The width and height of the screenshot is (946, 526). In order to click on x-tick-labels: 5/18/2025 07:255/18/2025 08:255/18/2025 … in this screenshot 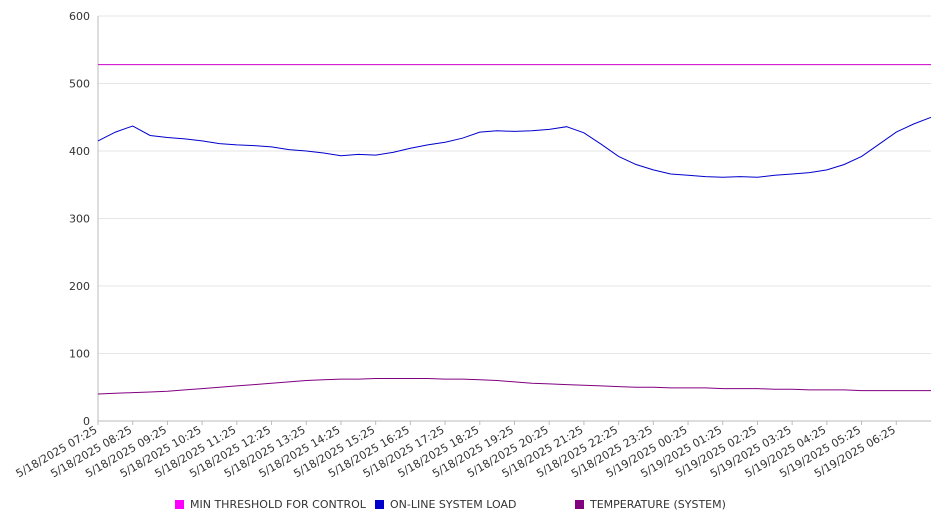, I will do `click(456, 451)`.